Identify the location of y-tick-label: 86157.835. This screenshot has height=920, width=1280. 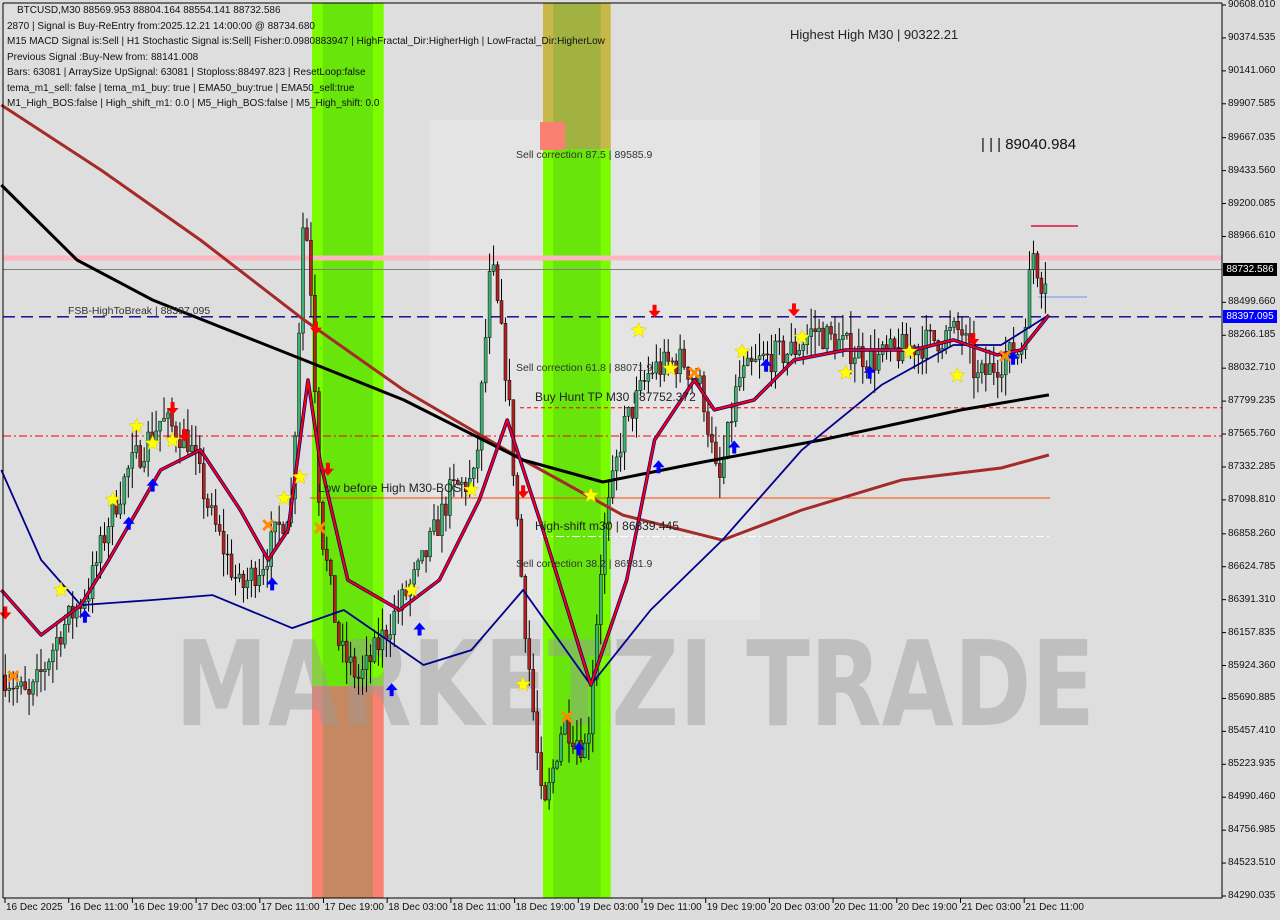
(1252, 632).